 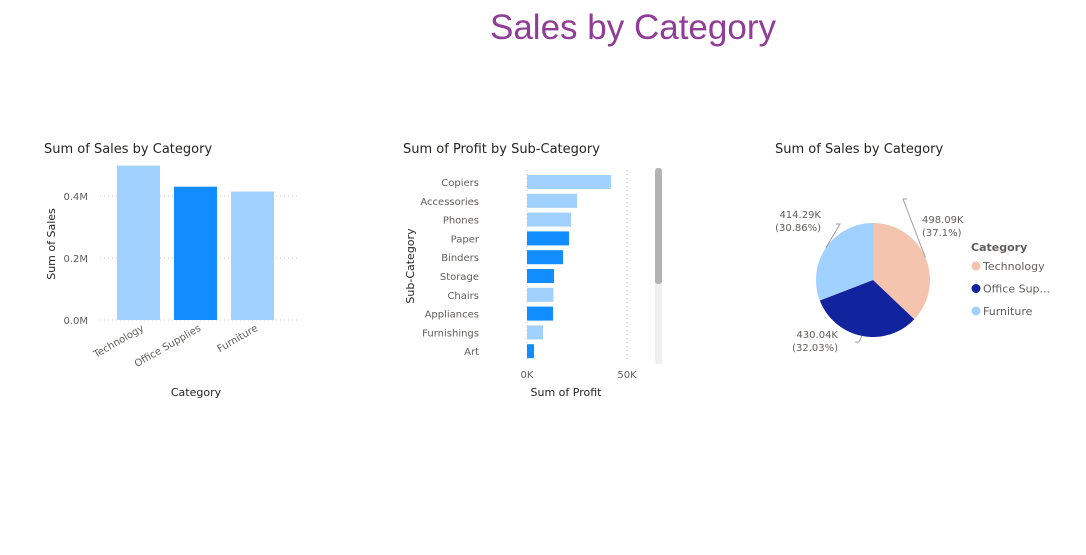 What do you see at coordinates (859, 149) in the screenshot?
I see `pie-chart-title: Sum of Sales by Category` at bounding box center [859, 149].